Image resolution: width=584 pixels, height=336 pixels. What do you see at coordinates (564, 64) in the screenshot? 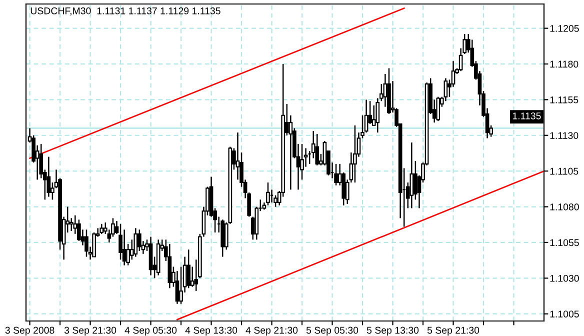
I see `y-tick-label: 1.1180` at bounding box center [564, 64].